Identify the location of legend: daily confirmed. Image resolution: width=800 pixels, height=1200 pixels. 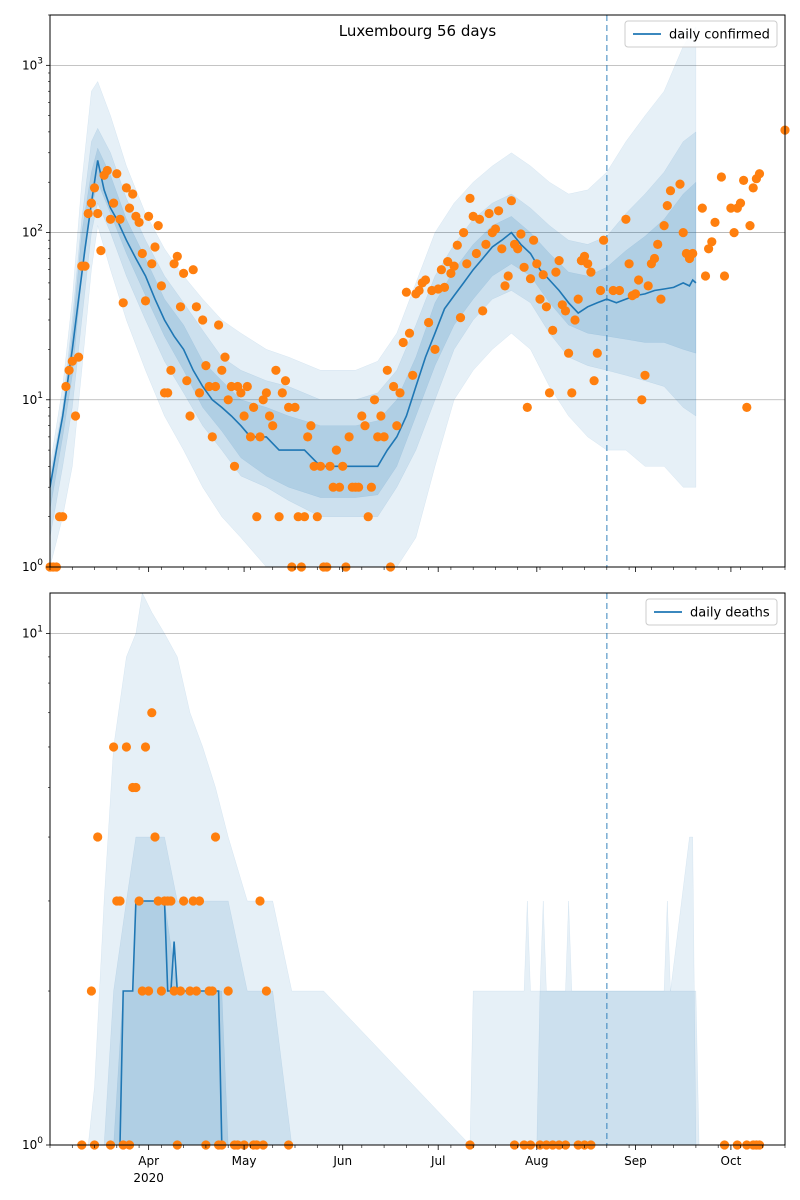
(701, 34).